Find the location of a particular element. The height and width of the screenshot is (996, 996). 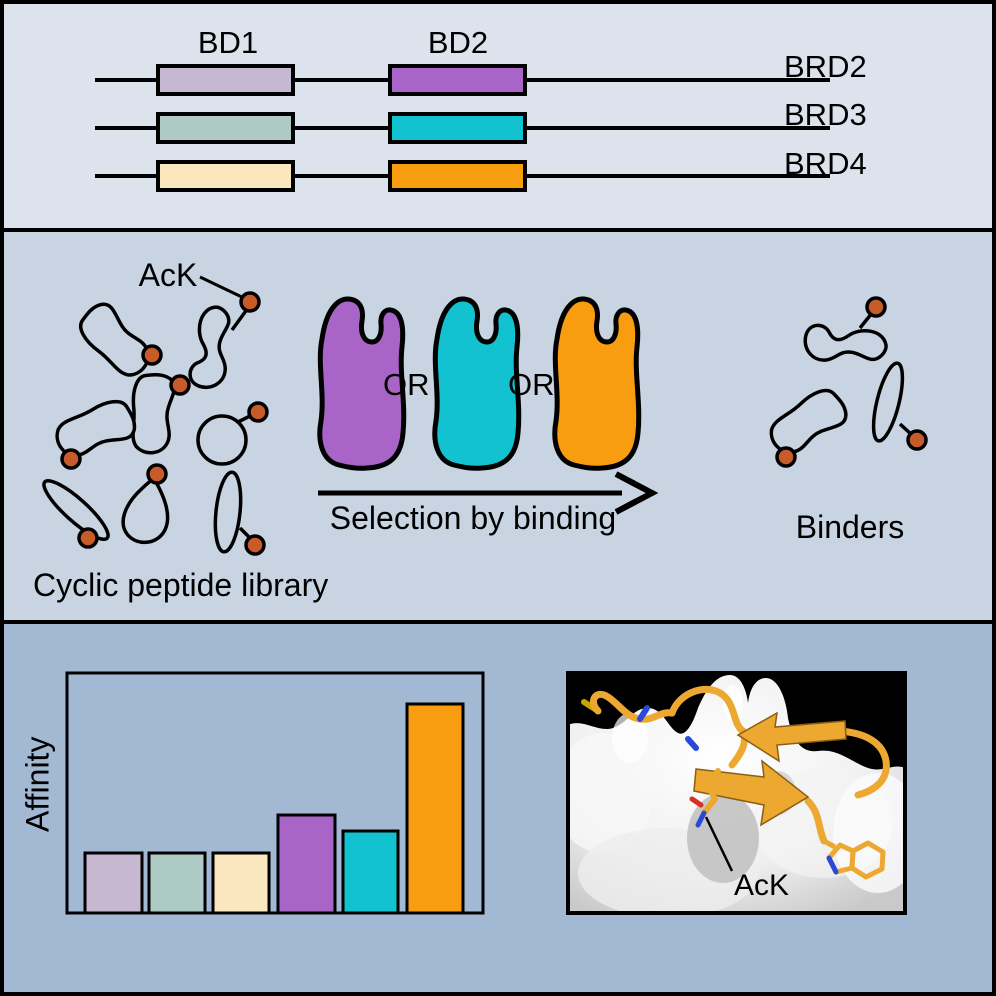

binders-group is located at coordinates (844, 382).